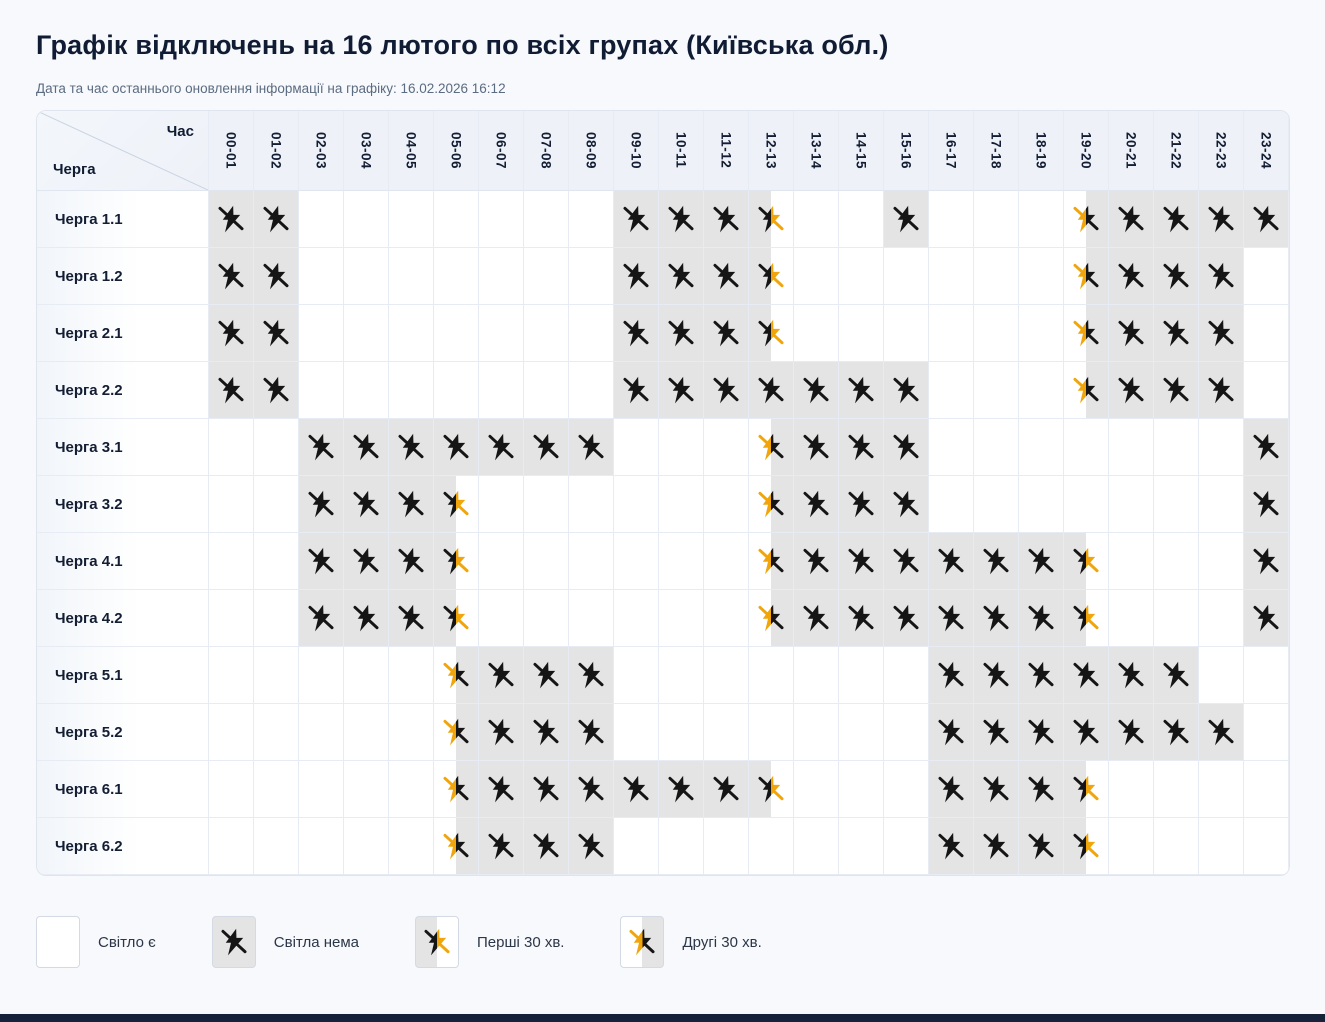 The width and height of the screenshot is (1325, 1022). Describe the element at coordinates (1086, 151) in the screenshot. I see `hour-header: 19-20` at that location.